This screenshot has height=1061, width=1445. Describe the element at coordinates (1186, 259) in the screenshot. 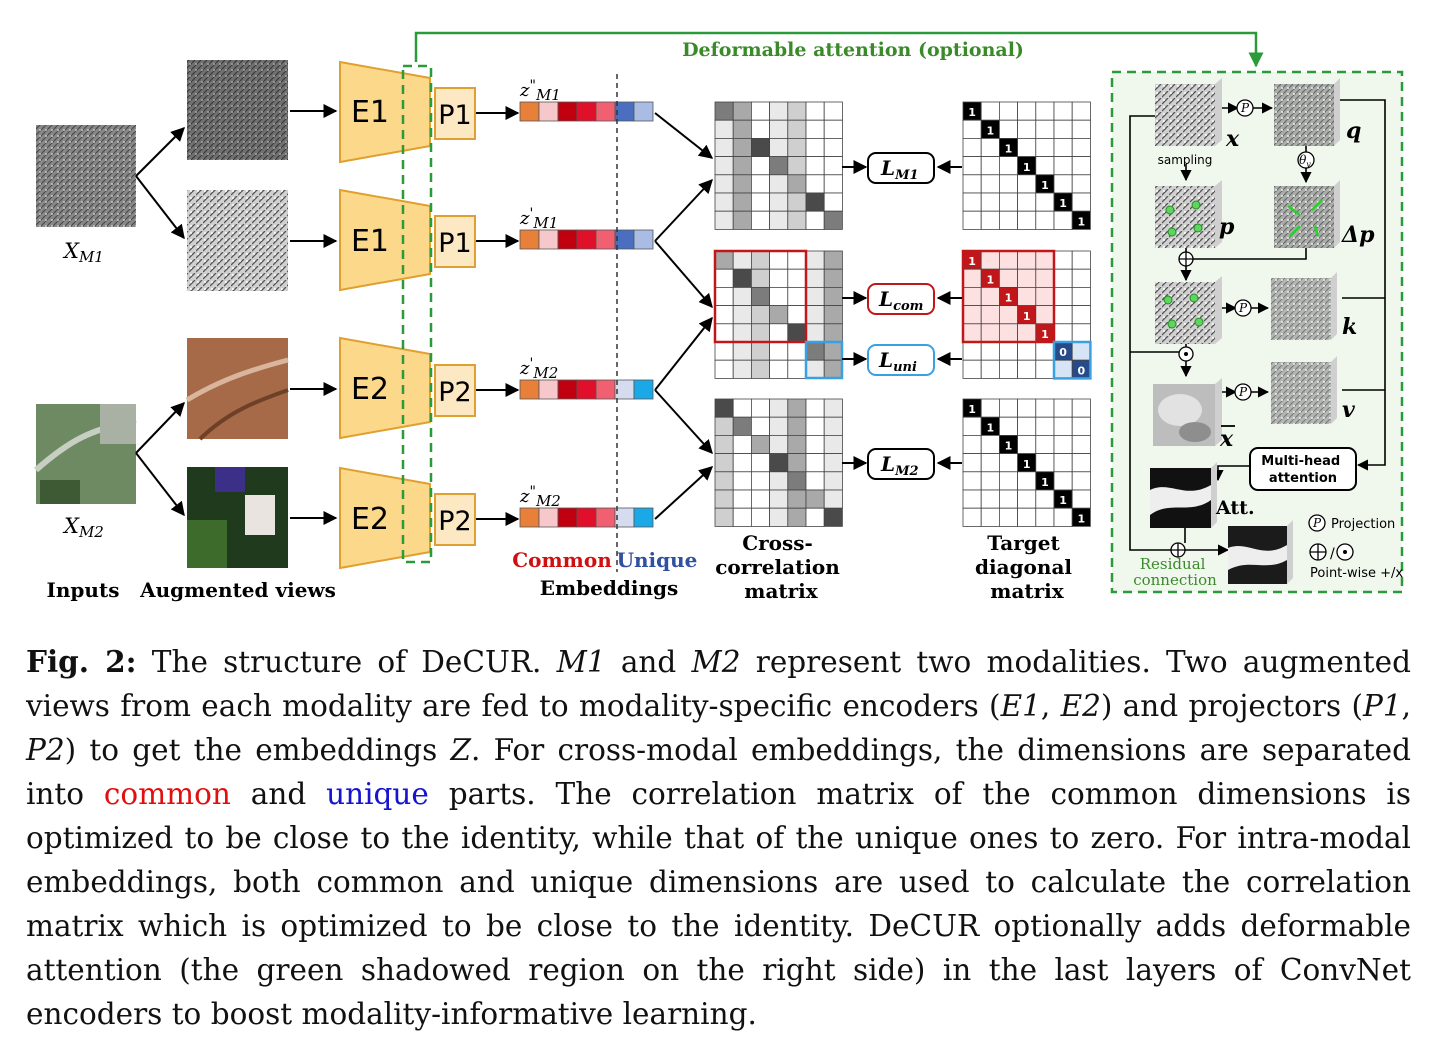

I see `add-offset-op` at that location.